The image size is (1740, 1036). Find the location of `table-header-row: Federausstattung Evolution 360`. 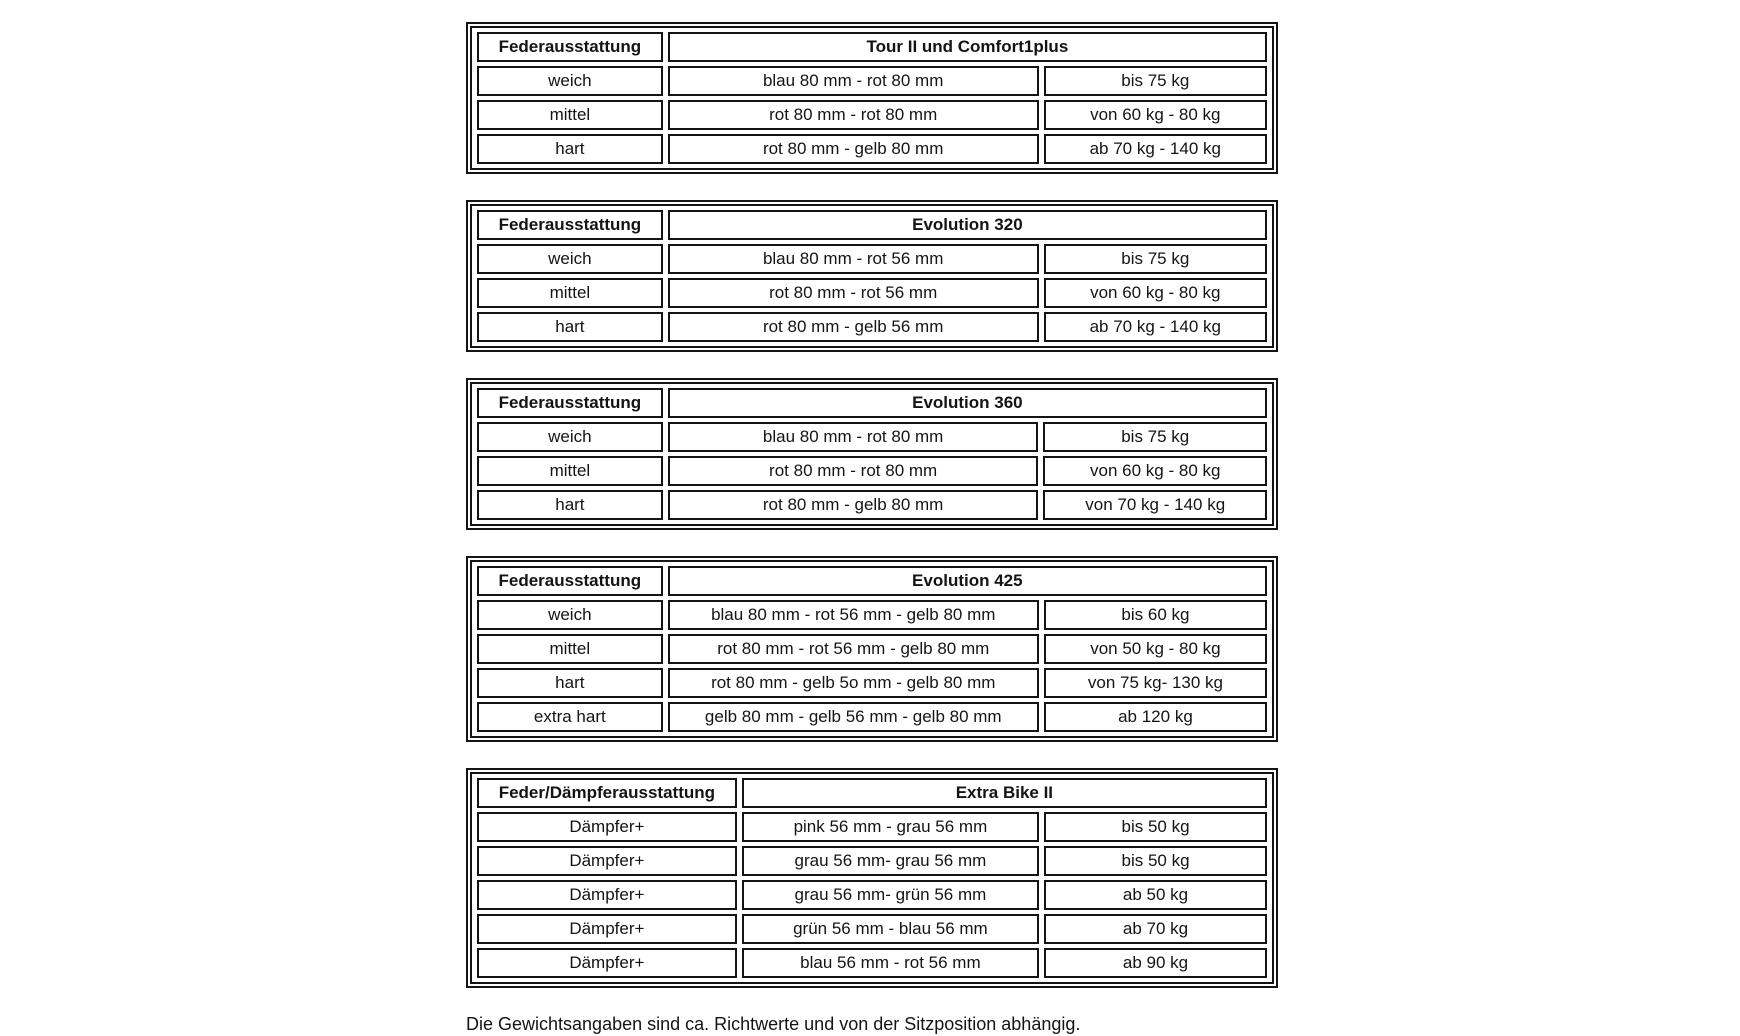

table-header-row: Federausstattung Evolution 360 is located at coordinates (872, 403).